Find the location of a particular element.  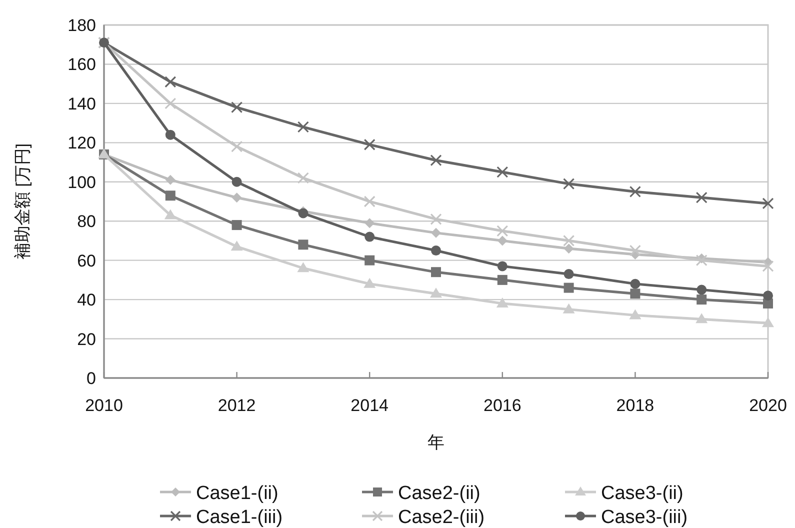

y-tick-label: 20 is located at coordinates (86, 339).